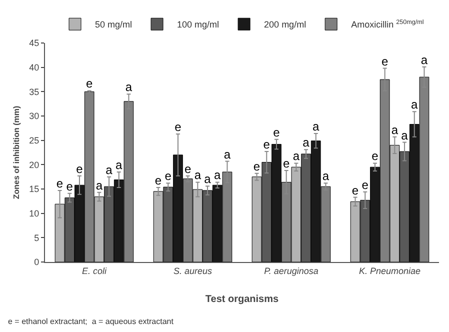 Image resolution: width=449 pixels, height=332 pixels. Describe the element at coordinates (95, 271) in the screenshot. I see `x-tick-label: E. coli` at that location.